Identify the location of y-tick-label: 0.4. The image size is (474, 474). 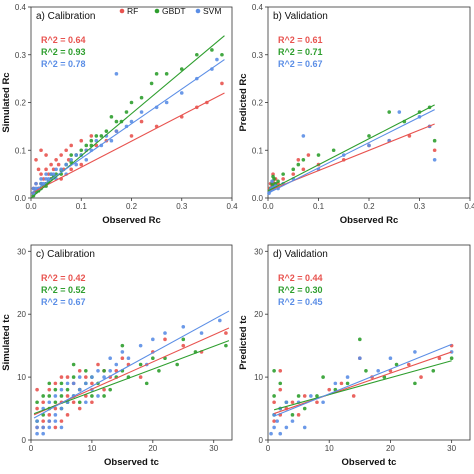
(258, 7).